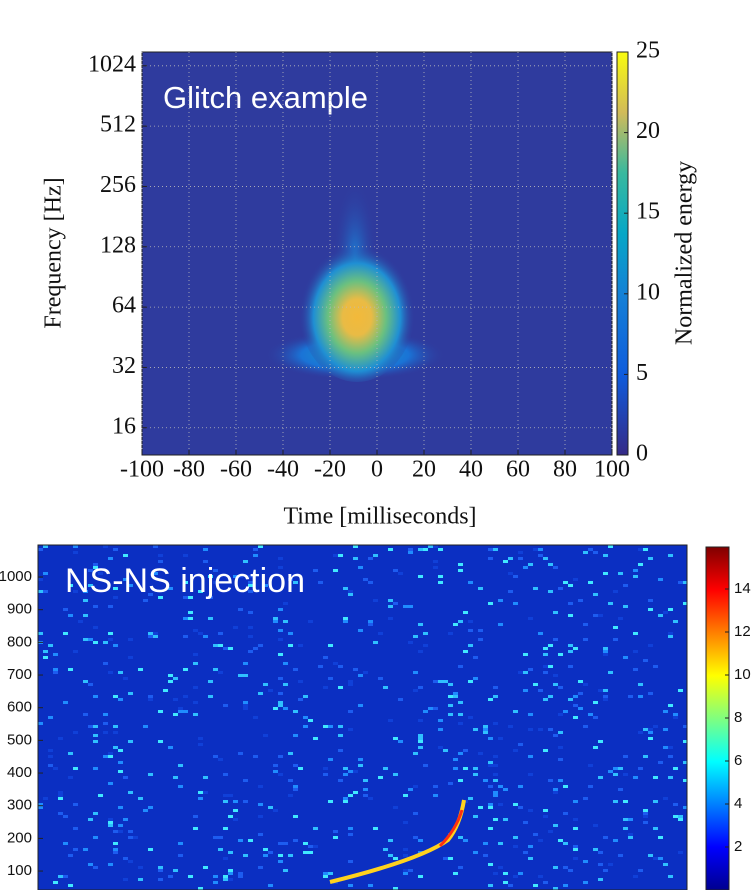 The width and height of the screenshot is (752, 890). Describe the element at coordinates (738, 760) in the screenshot. I see `colorbar-tick-label: 6` at that location.